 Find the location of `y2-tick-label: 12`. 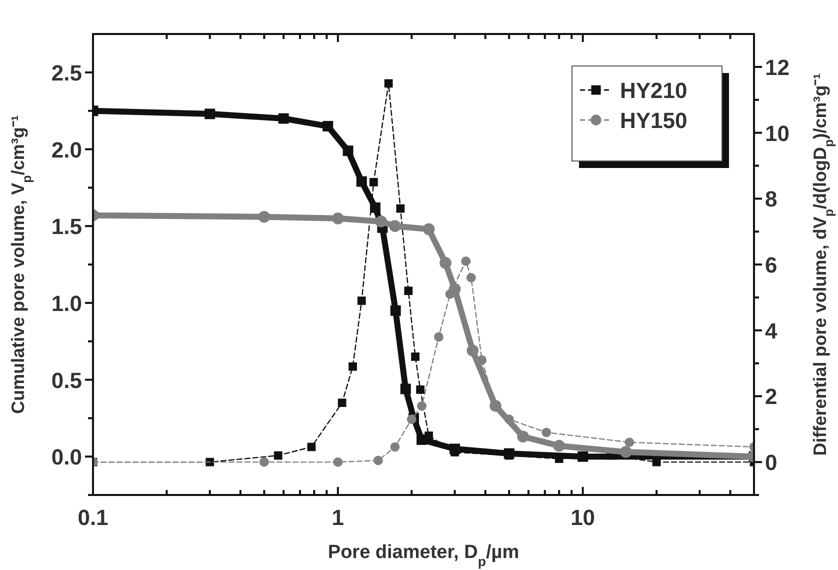

y2-tick-label: 12 is located at coordinates (777, 67).